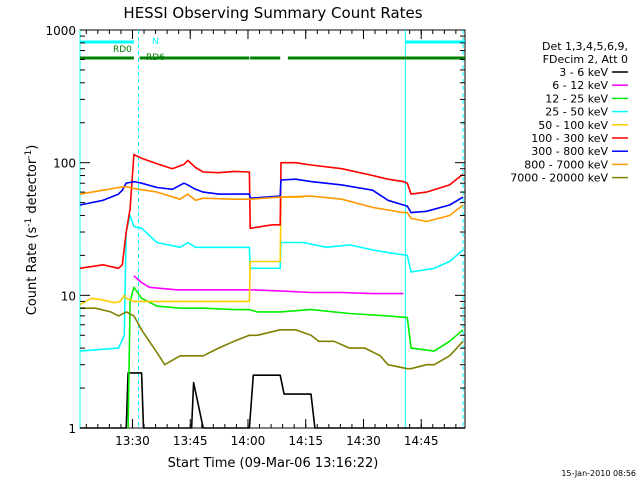 Image resolution: width=640 pixels, height=480 pixels. Describe the element at coordinates (569, 138) in the screenshot. I see `legend-label-5: 100 - 300 keV` at that location.